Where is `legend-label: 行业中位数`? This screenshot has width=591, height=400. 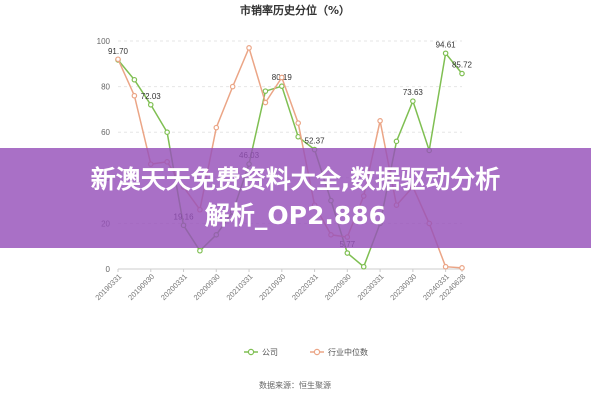 legend-label: 行业中位数 is located at coordinates (348, 352).